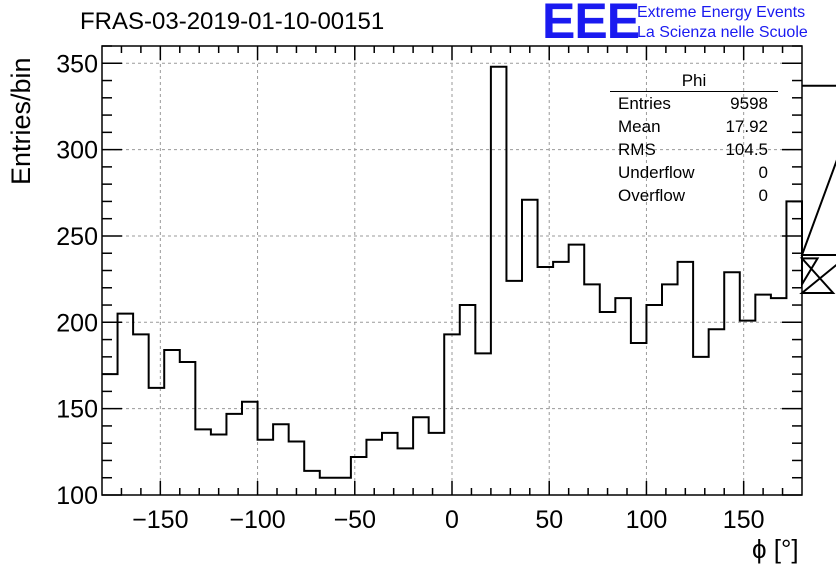 The image size is (836, 572). What do you see at coordinates (549, 520) in the screenshot?
I see `x-tick-label: 50` at bounding box center [549, 520].